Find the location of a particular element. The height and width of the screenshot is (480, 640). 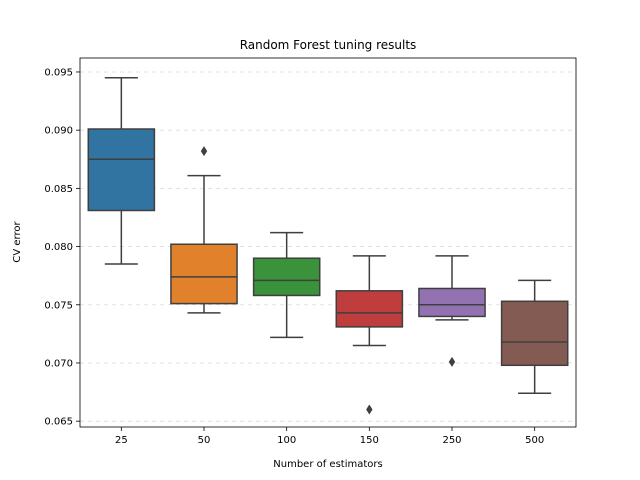

y-tick-label: 0.085 is located at coordinates (58, 189).